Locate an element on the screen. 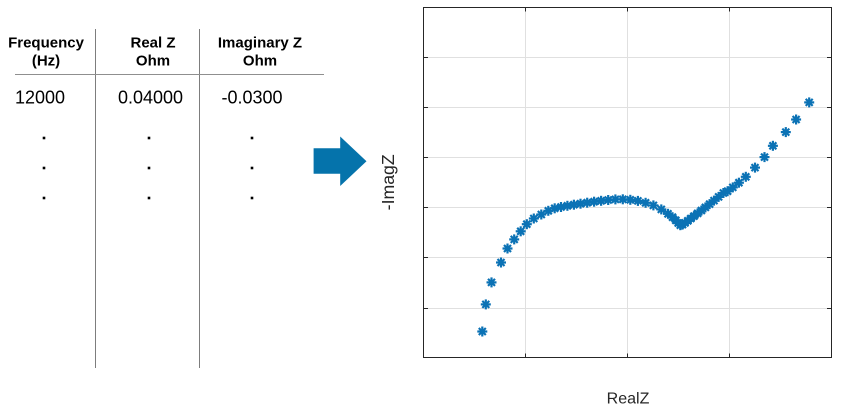 The image size is (850, 418). svg-text: RealZ is located at coordinates (628, 398).